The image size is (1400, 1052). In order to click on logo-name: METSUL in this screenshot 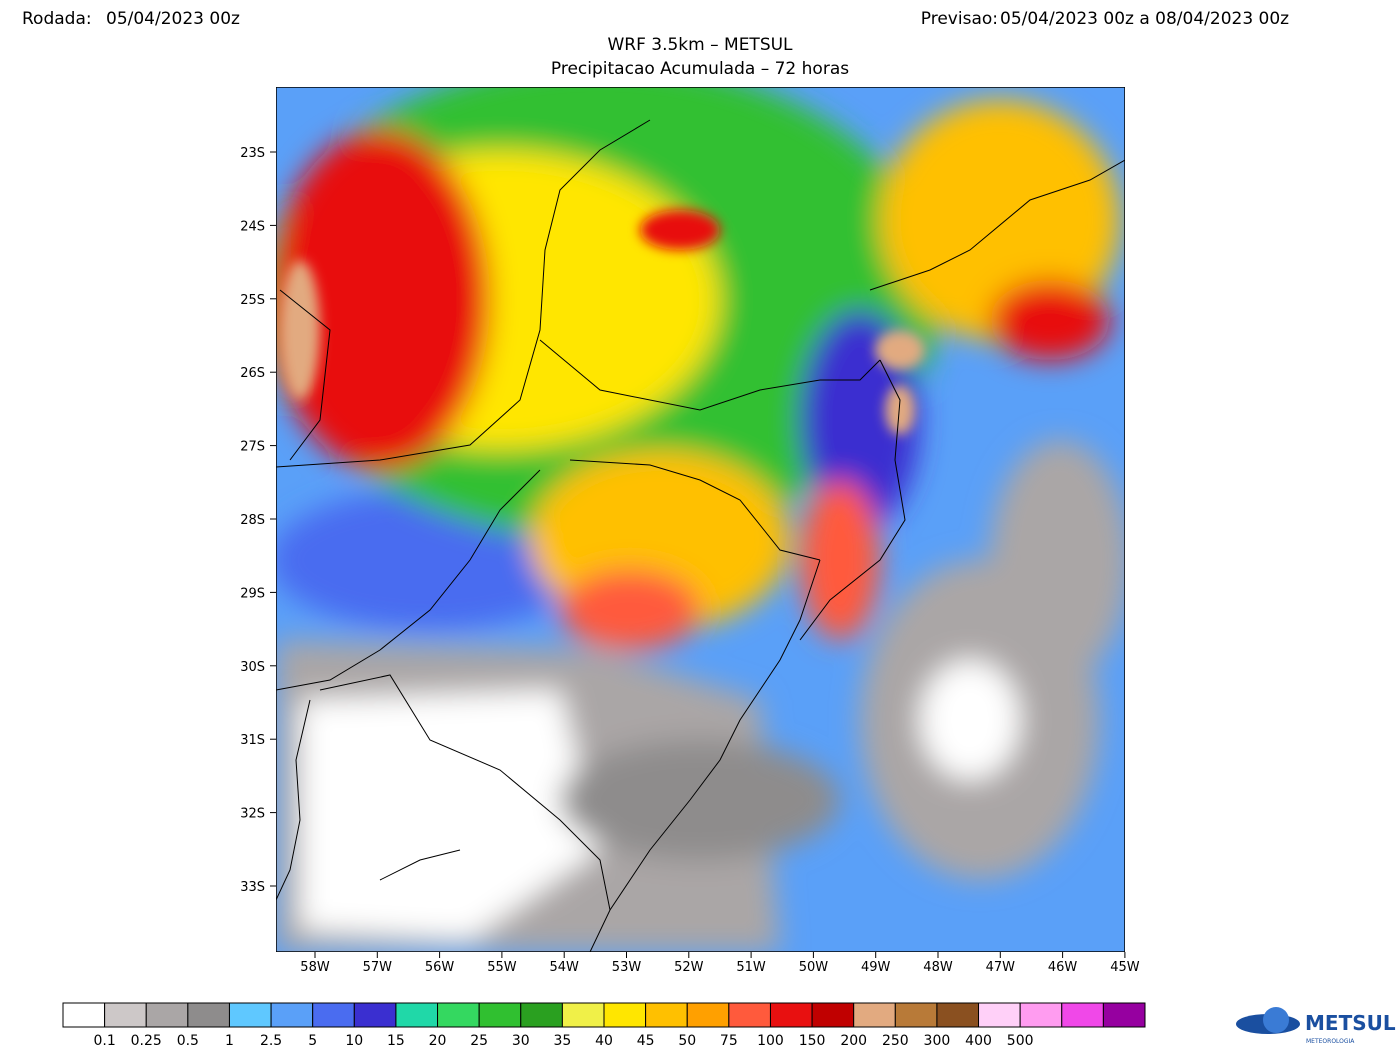, I will do `click(1350, 1023)`.